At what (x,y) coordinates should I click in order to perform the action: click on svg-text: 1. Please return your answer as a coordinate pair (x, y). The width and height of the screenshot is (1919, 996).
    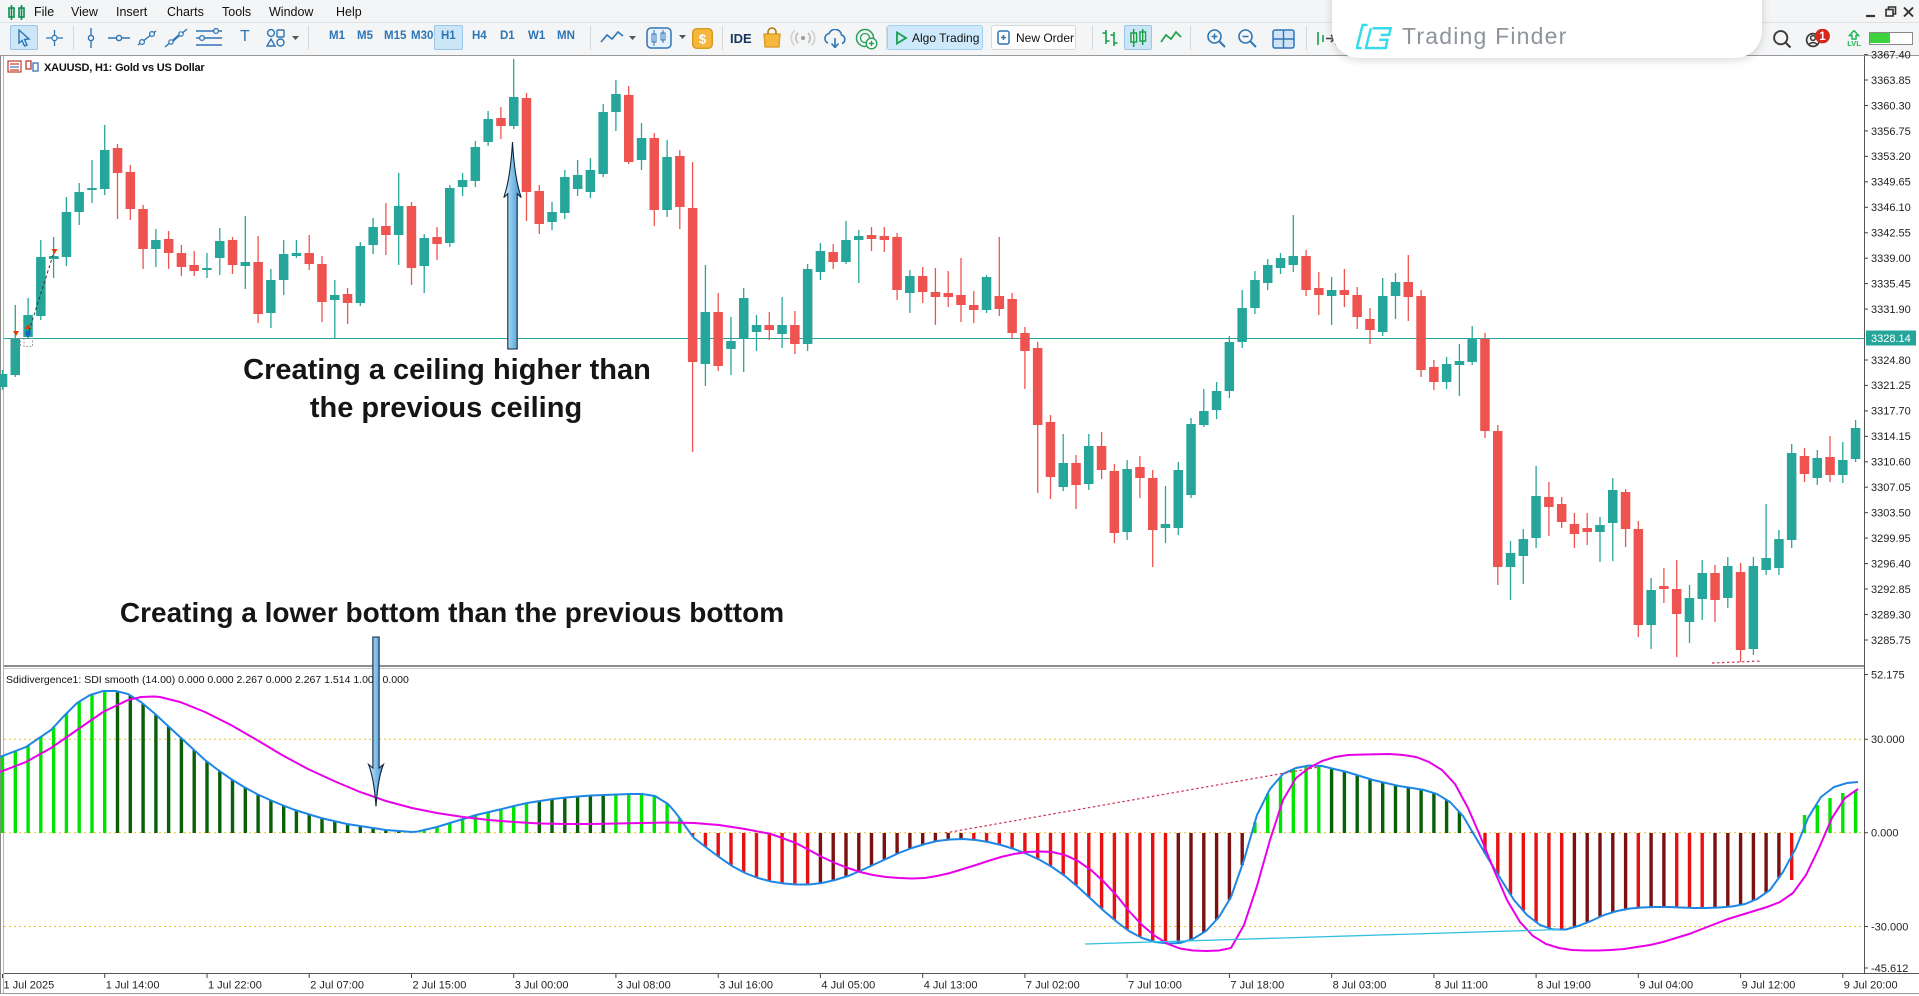
    Looking at the image, I should click on (1822, 37).